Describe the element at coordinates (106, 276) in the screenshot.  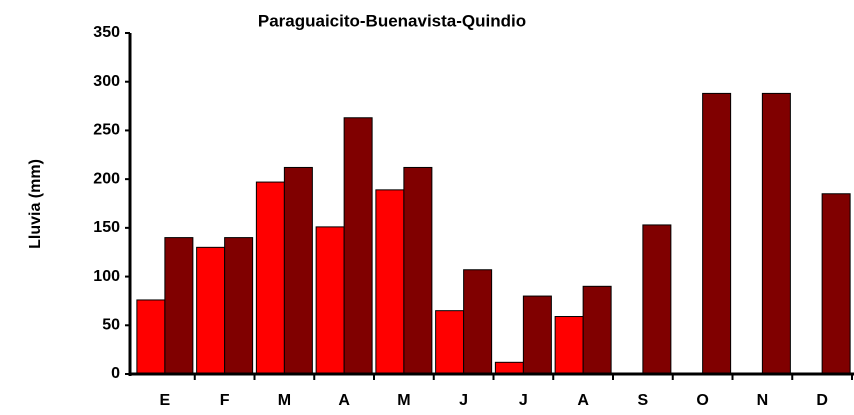
I see `y-tick-label: 100` at that location.